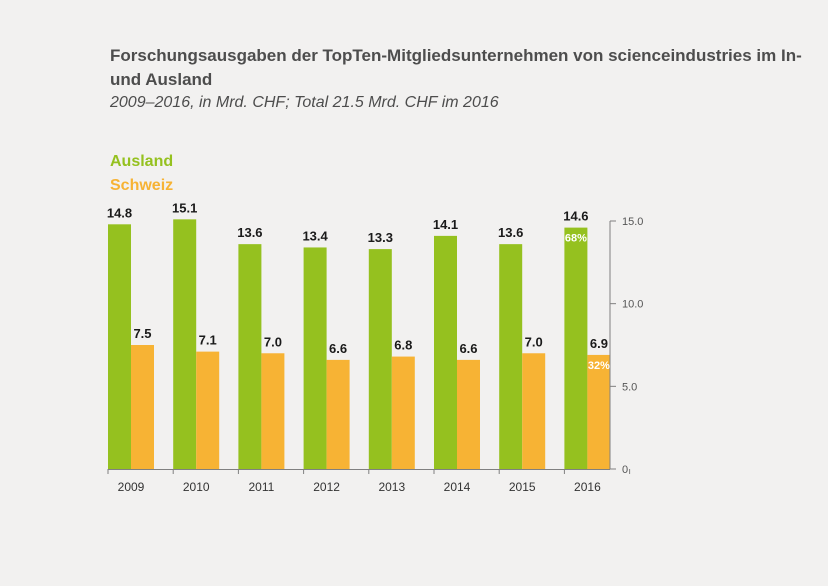 The height and width of the screenshot is (586, 828). Describe the element at coordinates (249, 232) in the screenshot. I see `value-label-ausland-2011: 13.6` at that location.